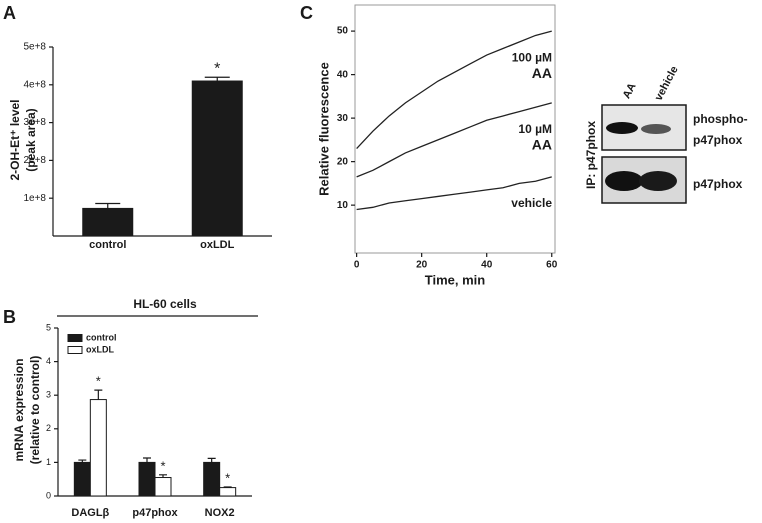 The width and height of the screenshot is (762, 523). Describe the element at coordinates (100, 349) in the screenshot. I see `legend-label: oxLDL` at that location.